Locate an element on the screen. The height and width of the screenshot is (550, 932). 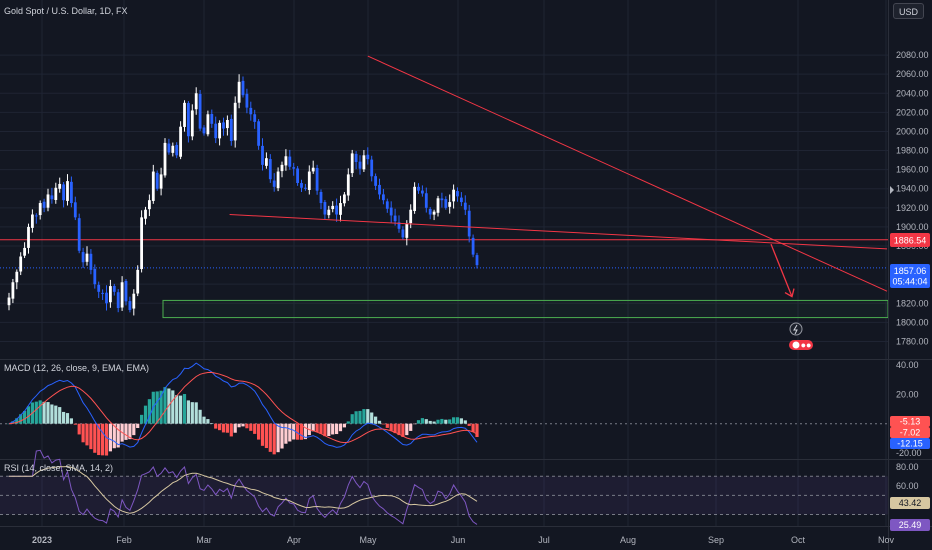
support-zone is located at coordinates (525, 309).